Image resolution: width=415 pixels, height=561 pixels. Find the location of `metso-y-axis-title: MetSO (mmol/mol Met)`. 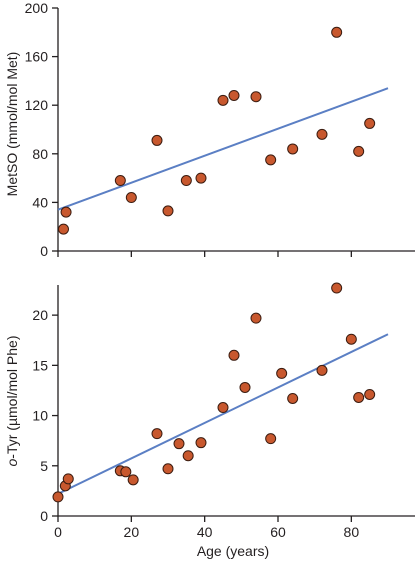

metso-y-axis-title: MetSO (mmol/mol Met) is located at coordinates (12, 124).